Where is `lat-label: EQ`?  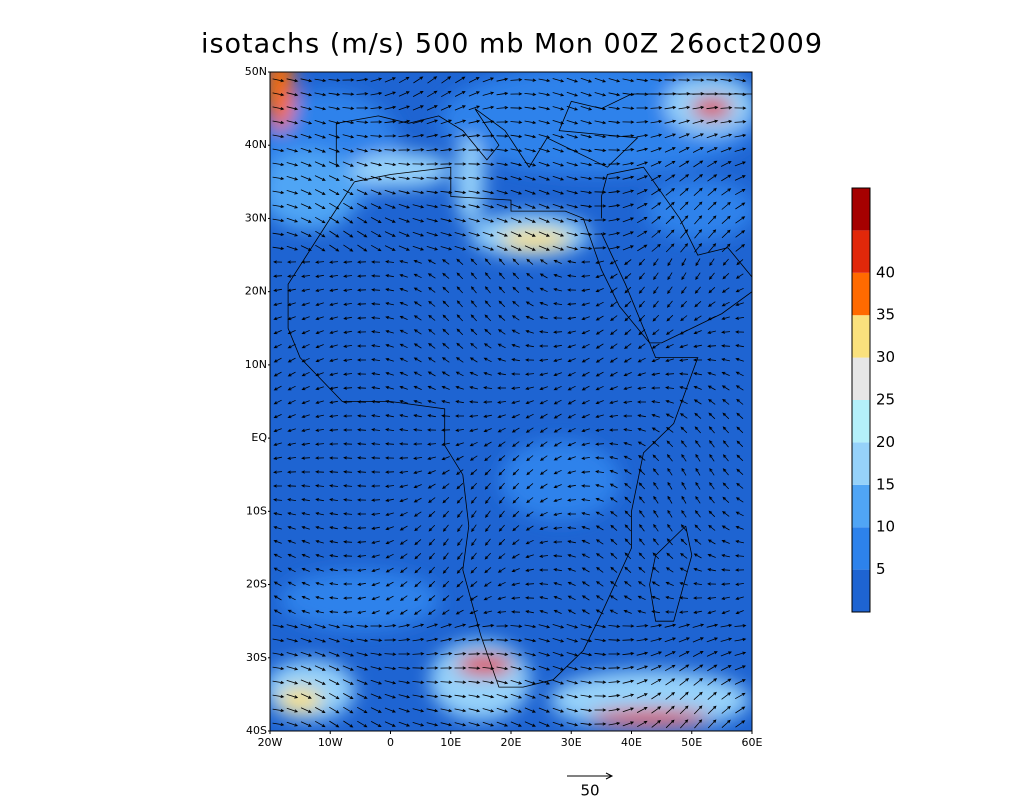
lat-label: EQ is located at coordinates (259, 437).